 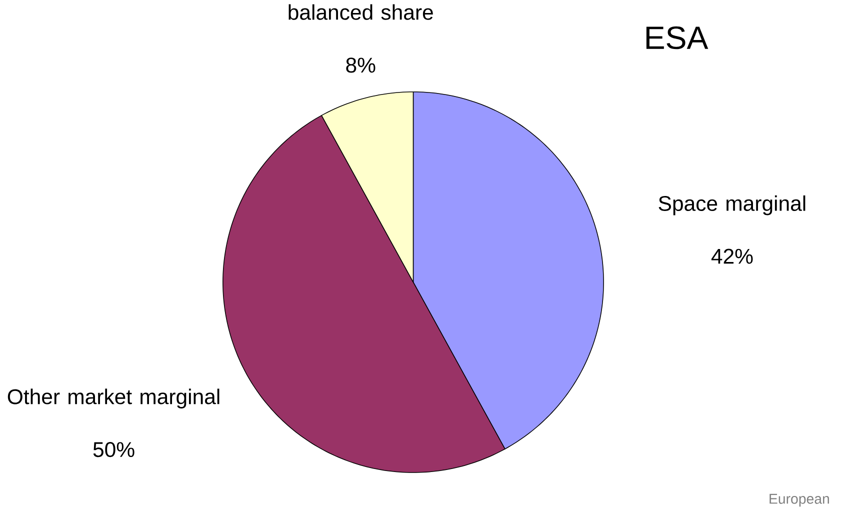 What do you see at coordinates (732, 205) in the screenshot?
I see `slice-label: Space marginal` at bounding box center [732, 205].